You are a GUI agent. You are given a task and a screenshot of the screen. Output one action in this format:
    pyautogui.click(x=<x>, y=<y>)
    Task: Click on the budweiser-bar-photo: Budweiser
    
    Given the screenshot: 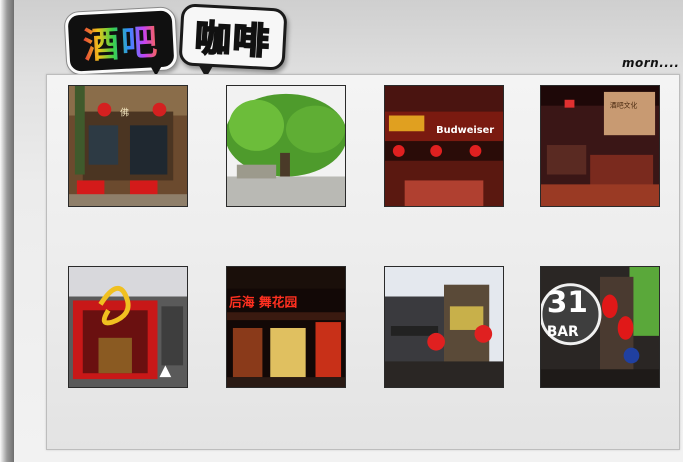 What is the action you would take?
    pyautogui.click(x=444, y=146)
    